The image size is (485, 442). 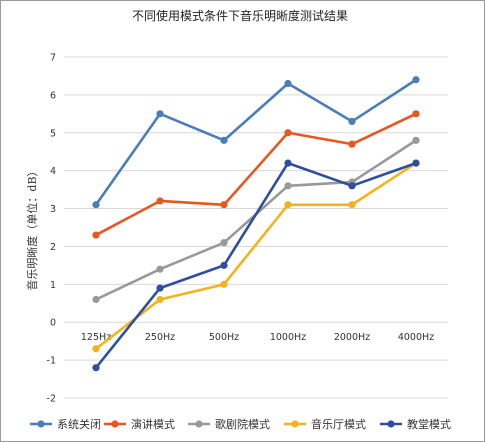 What do you see at coordinates (53, 323) in the screenshot?
I see `y-tick-label: 0` at bounding box center [53, 323].